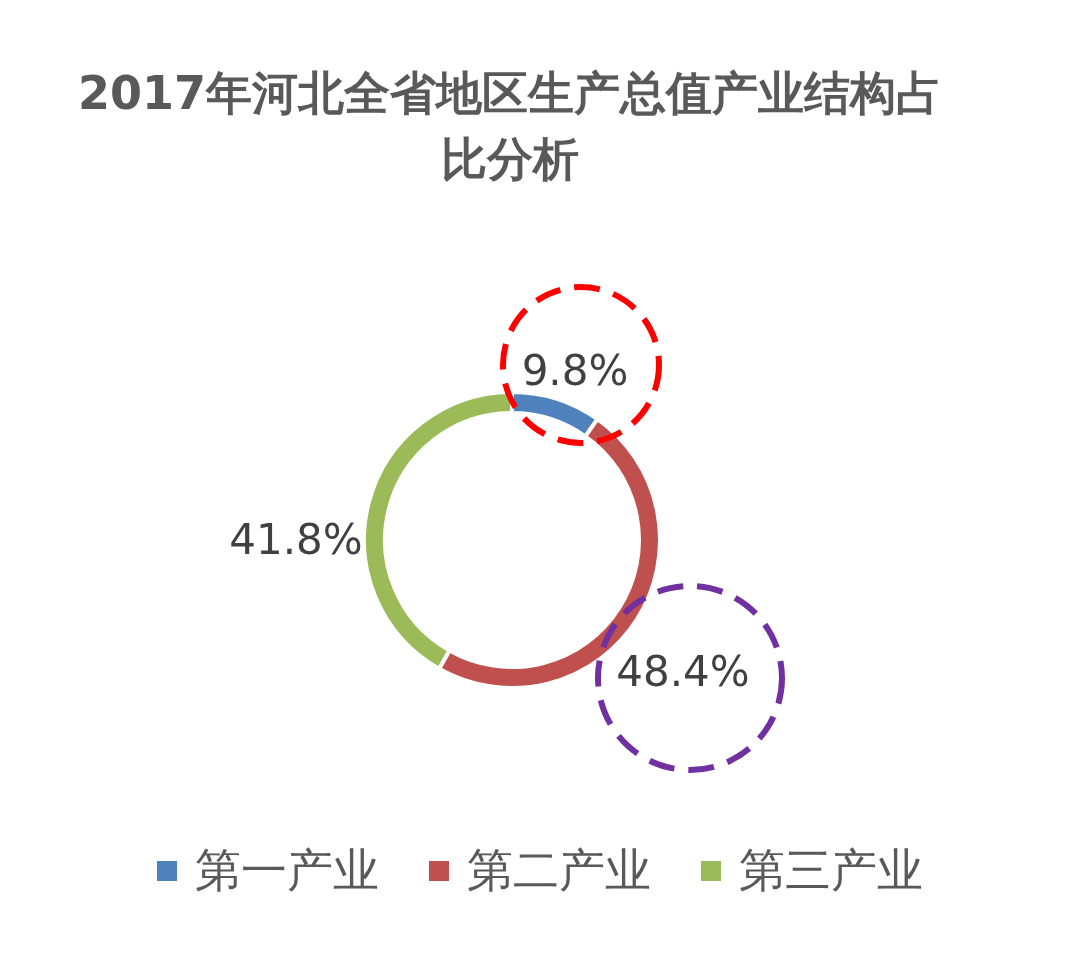  I want to click on legend-label: 第一产业, so click(287, 870).